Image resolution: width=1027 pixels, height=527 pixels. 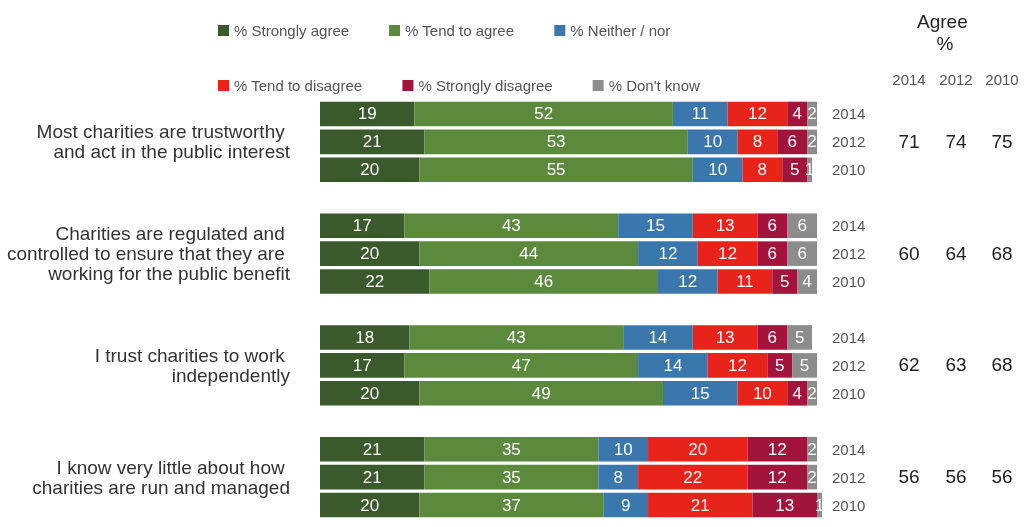 What do you see at coordinates (654, 85) in the screenshot?
I see `legend-label: % Don't know` at bounding box center [654, 85].